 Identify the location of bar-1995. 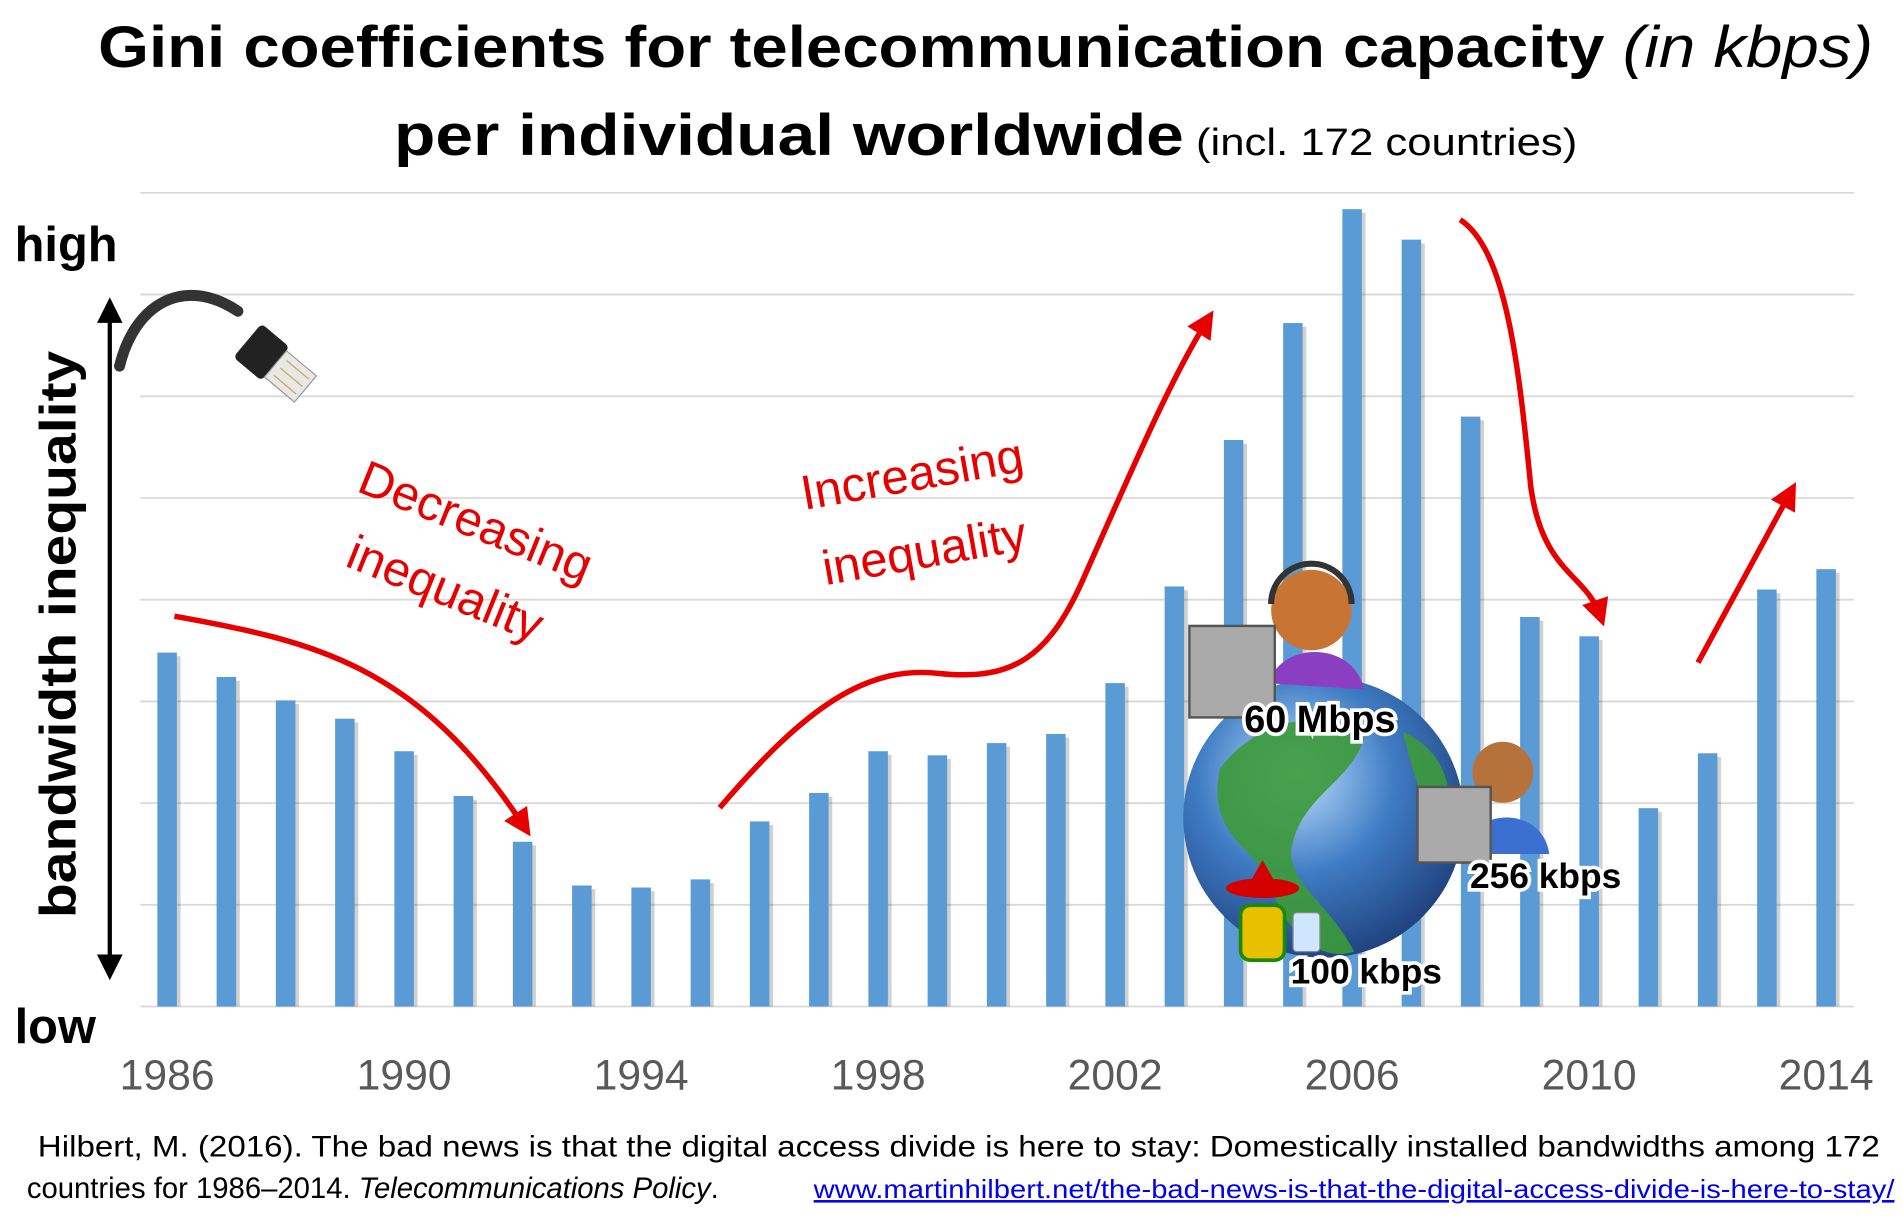
(700, 943).